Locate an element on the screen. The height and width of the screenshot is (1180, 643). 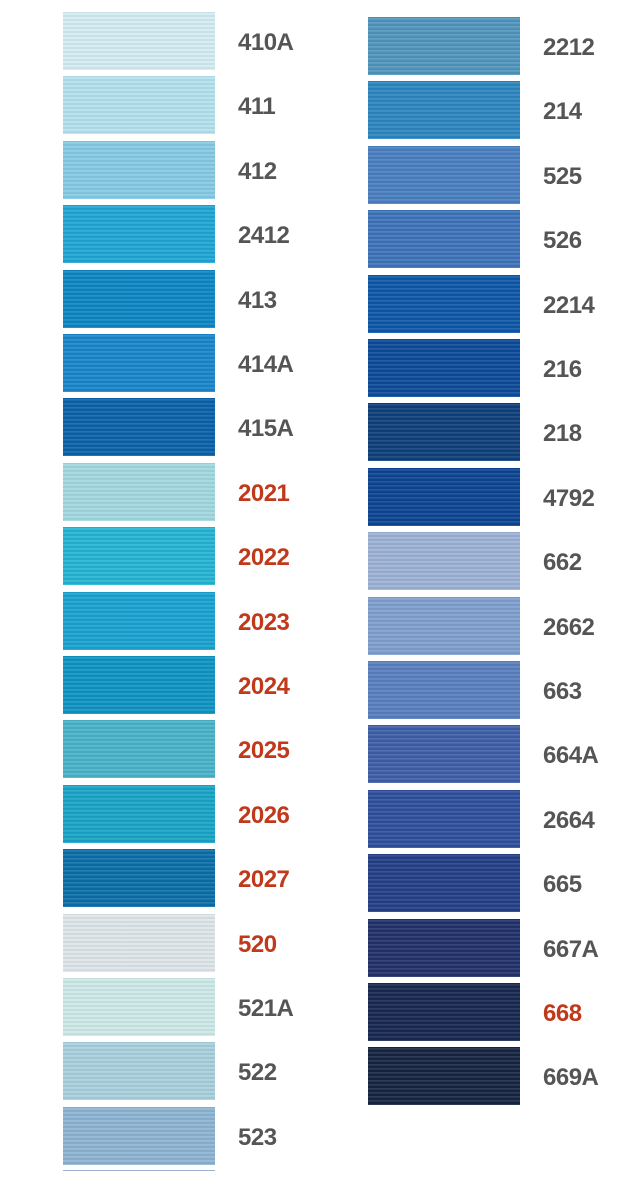
color-code: 525 is located at coordinates (562, 176).